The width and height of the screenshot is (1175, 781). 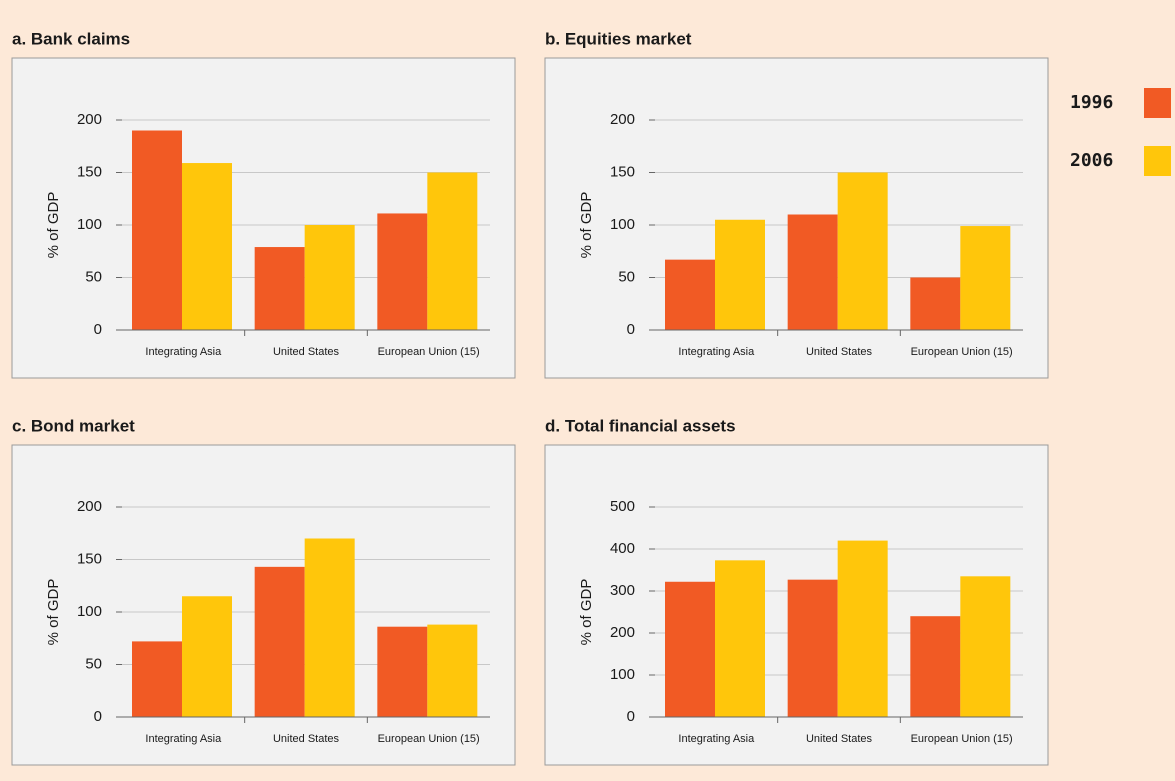 I want to click on y-tick-label: 300, so click(x=622, y=590).